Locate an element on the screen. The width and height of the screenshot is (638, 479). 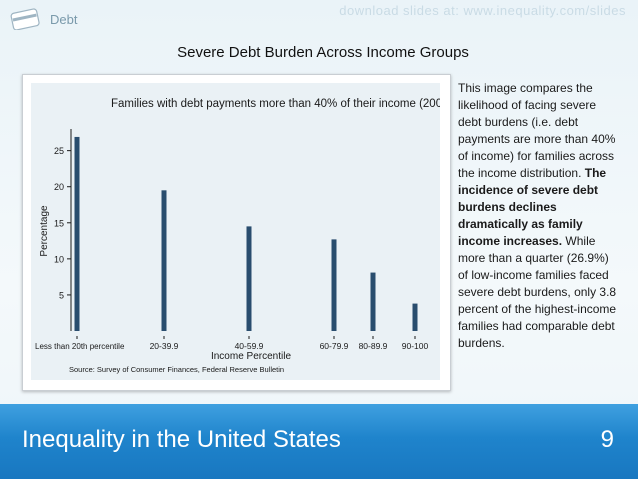
x-tick-label: 90-100 is located at coordinates (415, 346).